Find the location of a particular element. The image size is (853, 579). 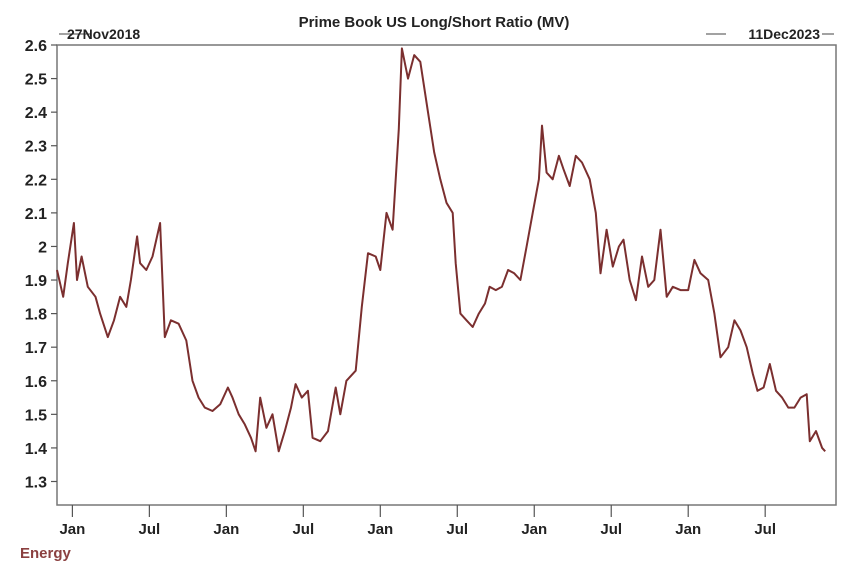

y-axis: 2.6 2.5 2.4 2.3 2.2 2.1 2 1.9 1.8 1.7 1.6 1.5 1.4 1.3 is located at coordinates (41, 264).